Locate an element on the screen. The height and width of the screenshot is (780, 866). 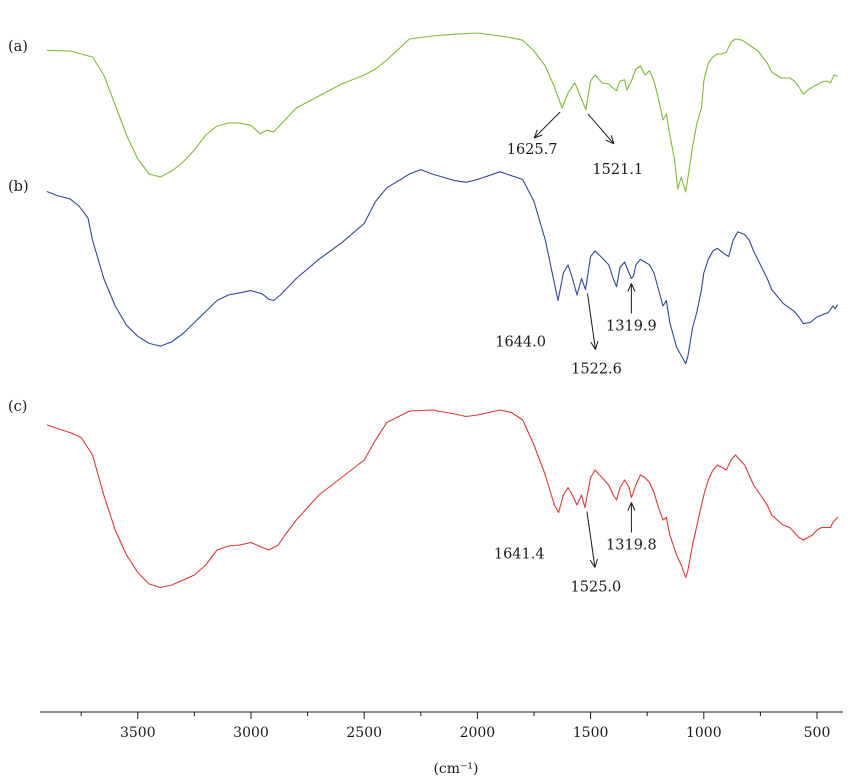
annotation-1641-4-label: 1641.4 is located at coordinates (519, 555).